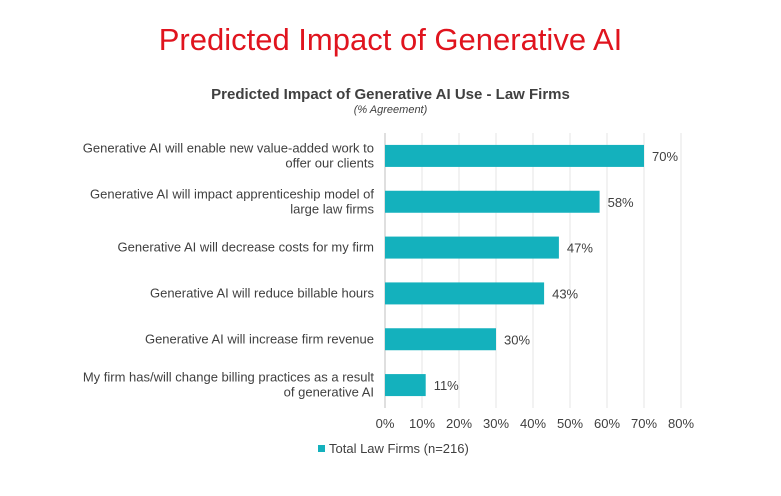 The width and height of the screenshot is (781, 496). Describe the element at coordinates (681, 423) in the screenshot. I see `x-tick-label: 80%` at that location.